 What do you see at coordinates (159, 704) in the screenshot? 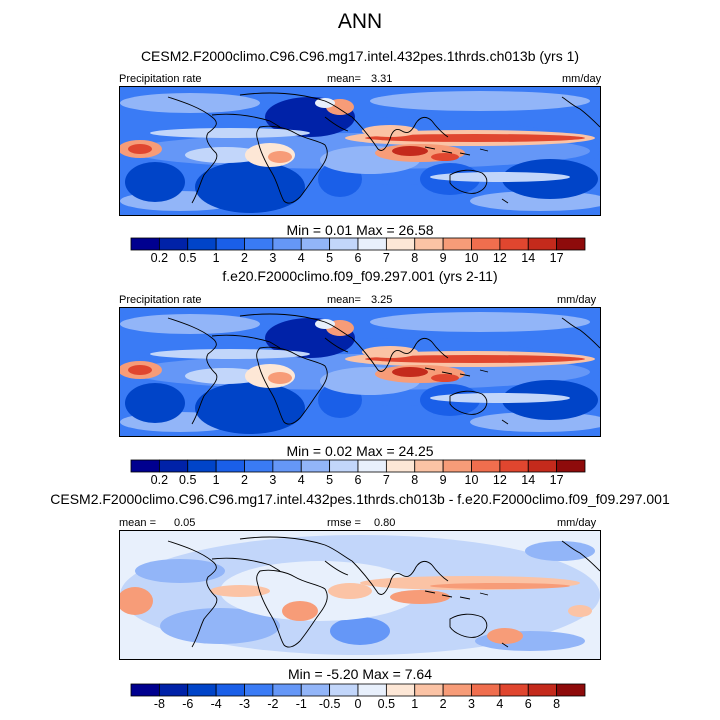
I see `colorbar-tick-label: -8` at bounding box center [159, 704].